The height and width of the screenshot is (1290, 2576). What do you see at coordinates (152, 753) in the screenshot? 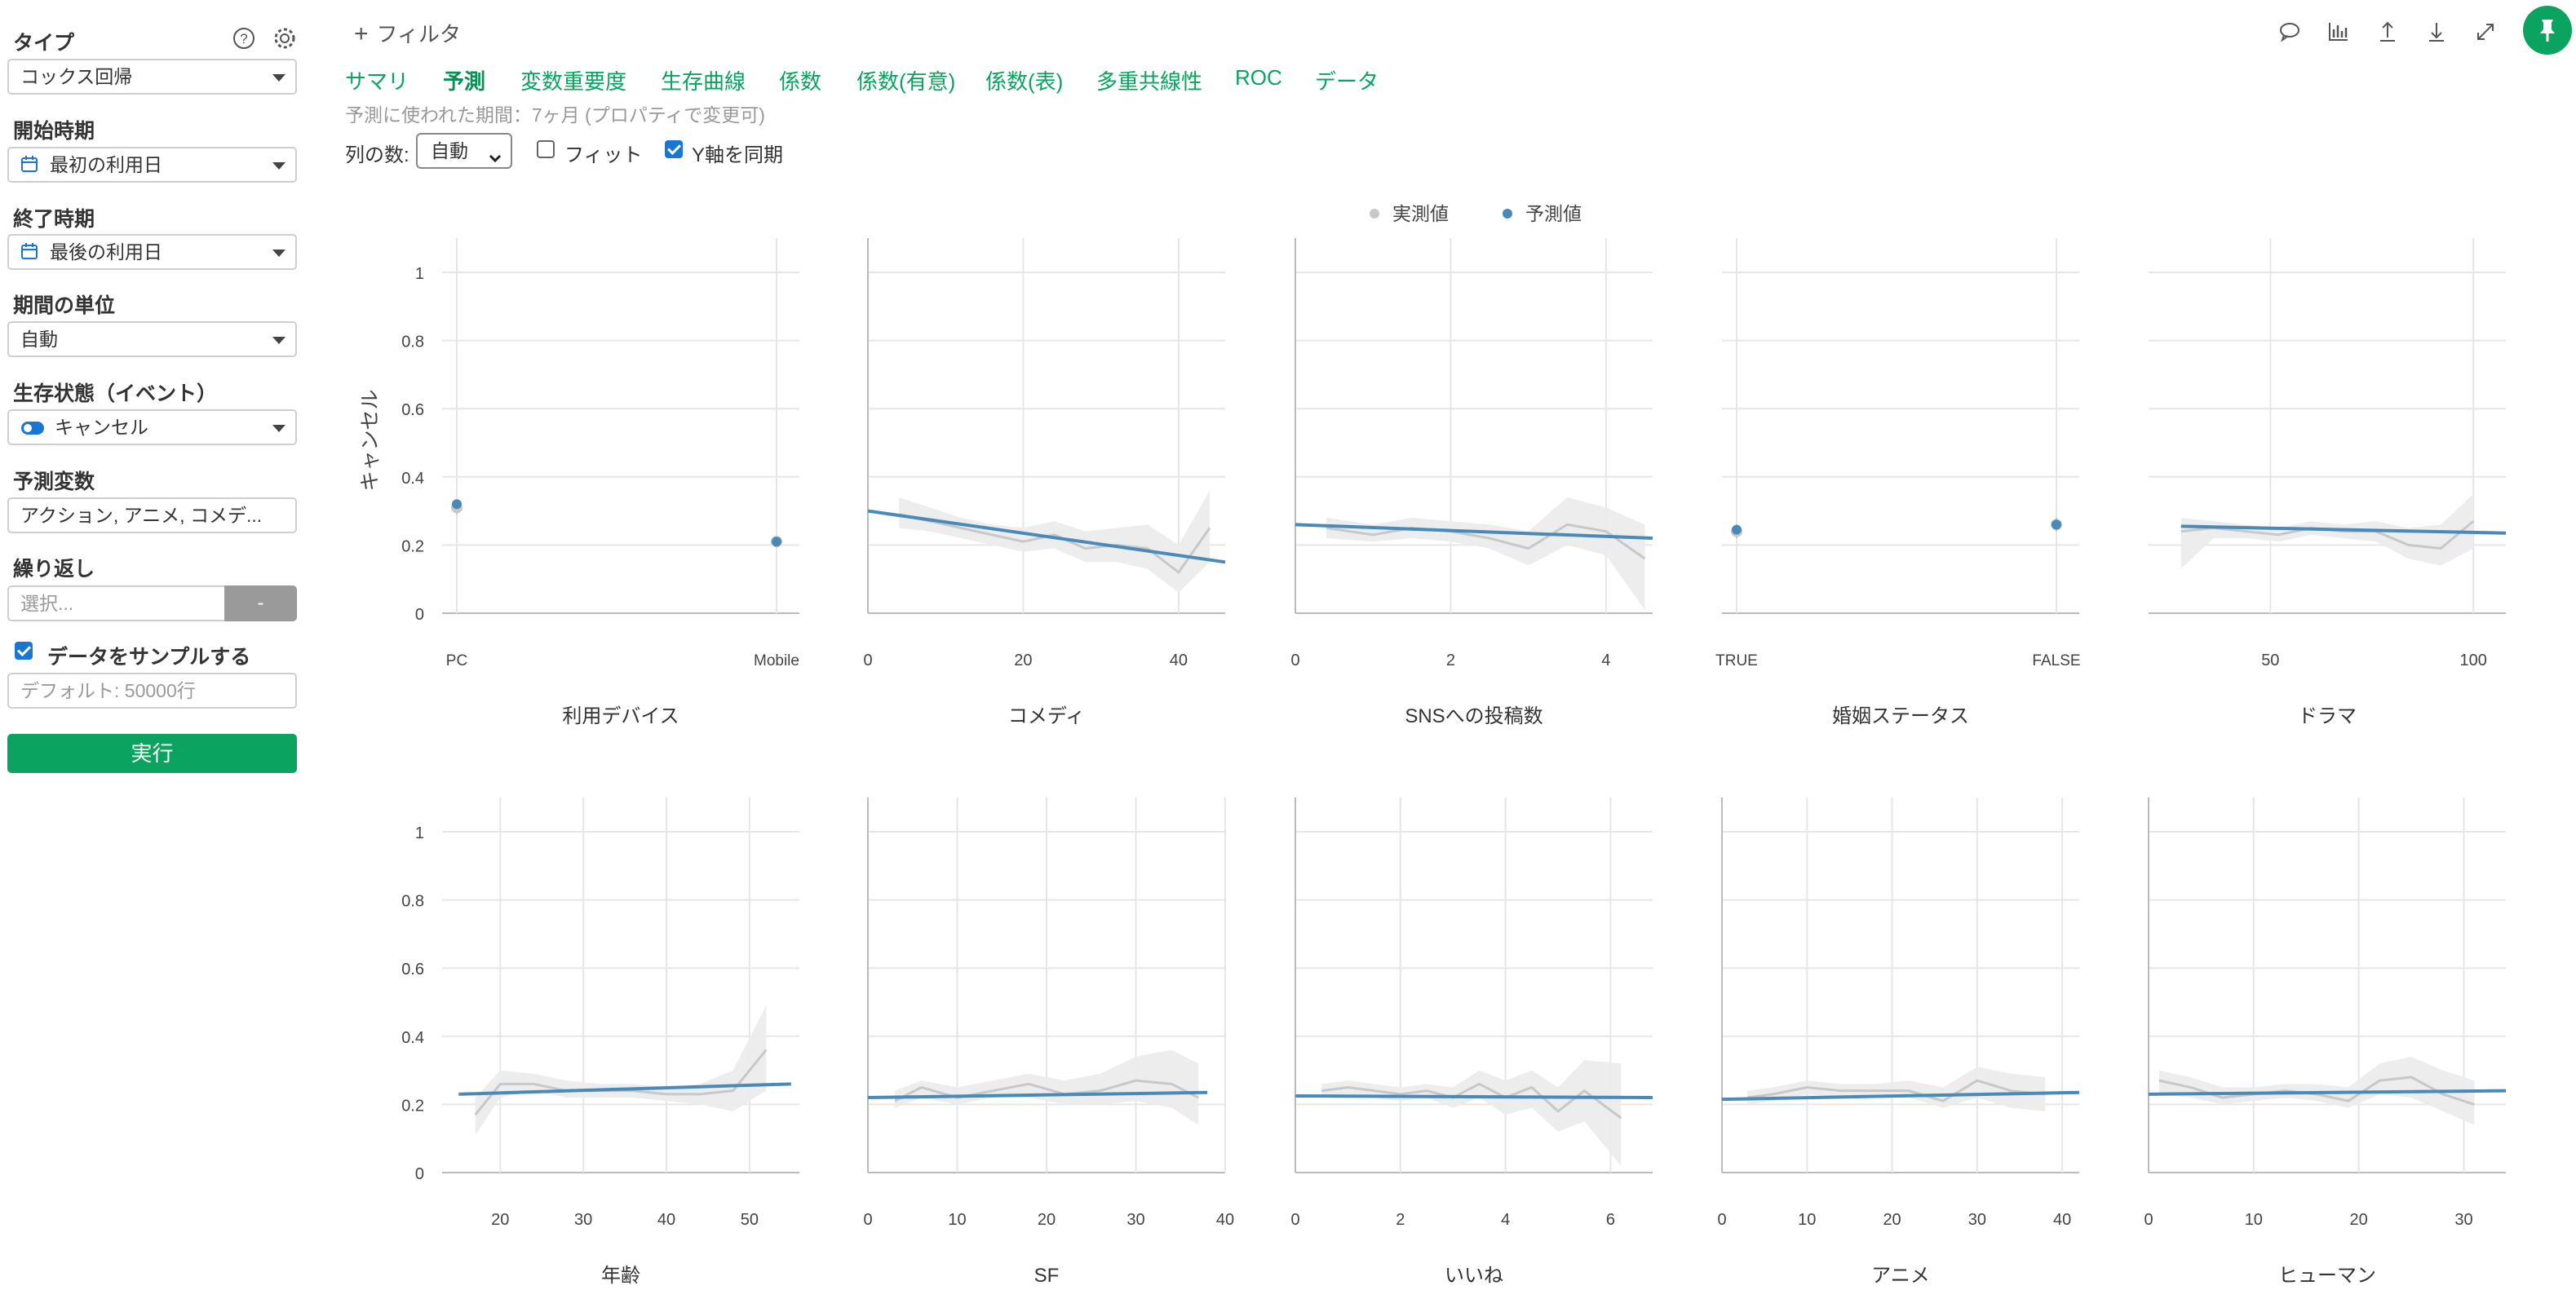
I see `run-button: 実行` at bounding box center [152, 753].